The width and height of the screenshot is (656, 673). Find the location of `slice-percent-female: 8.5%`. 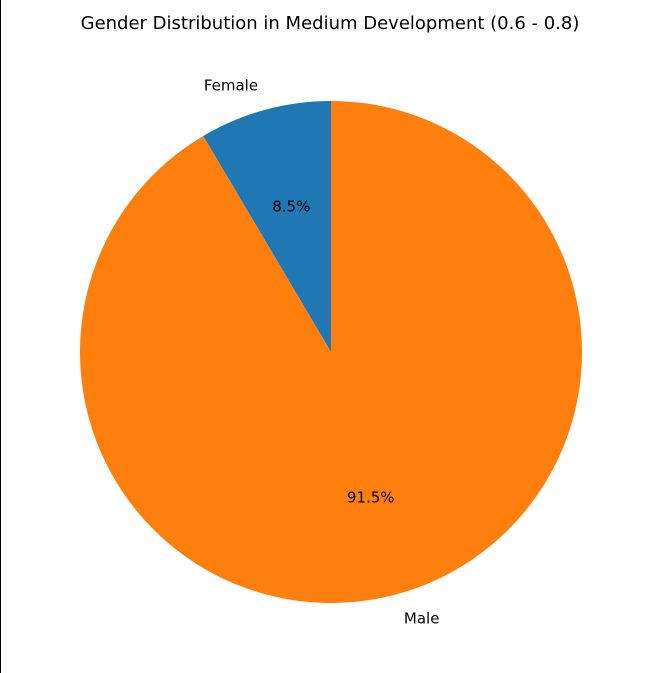

slice-percent-female: 8.5% is located at coordinates (291, 207).